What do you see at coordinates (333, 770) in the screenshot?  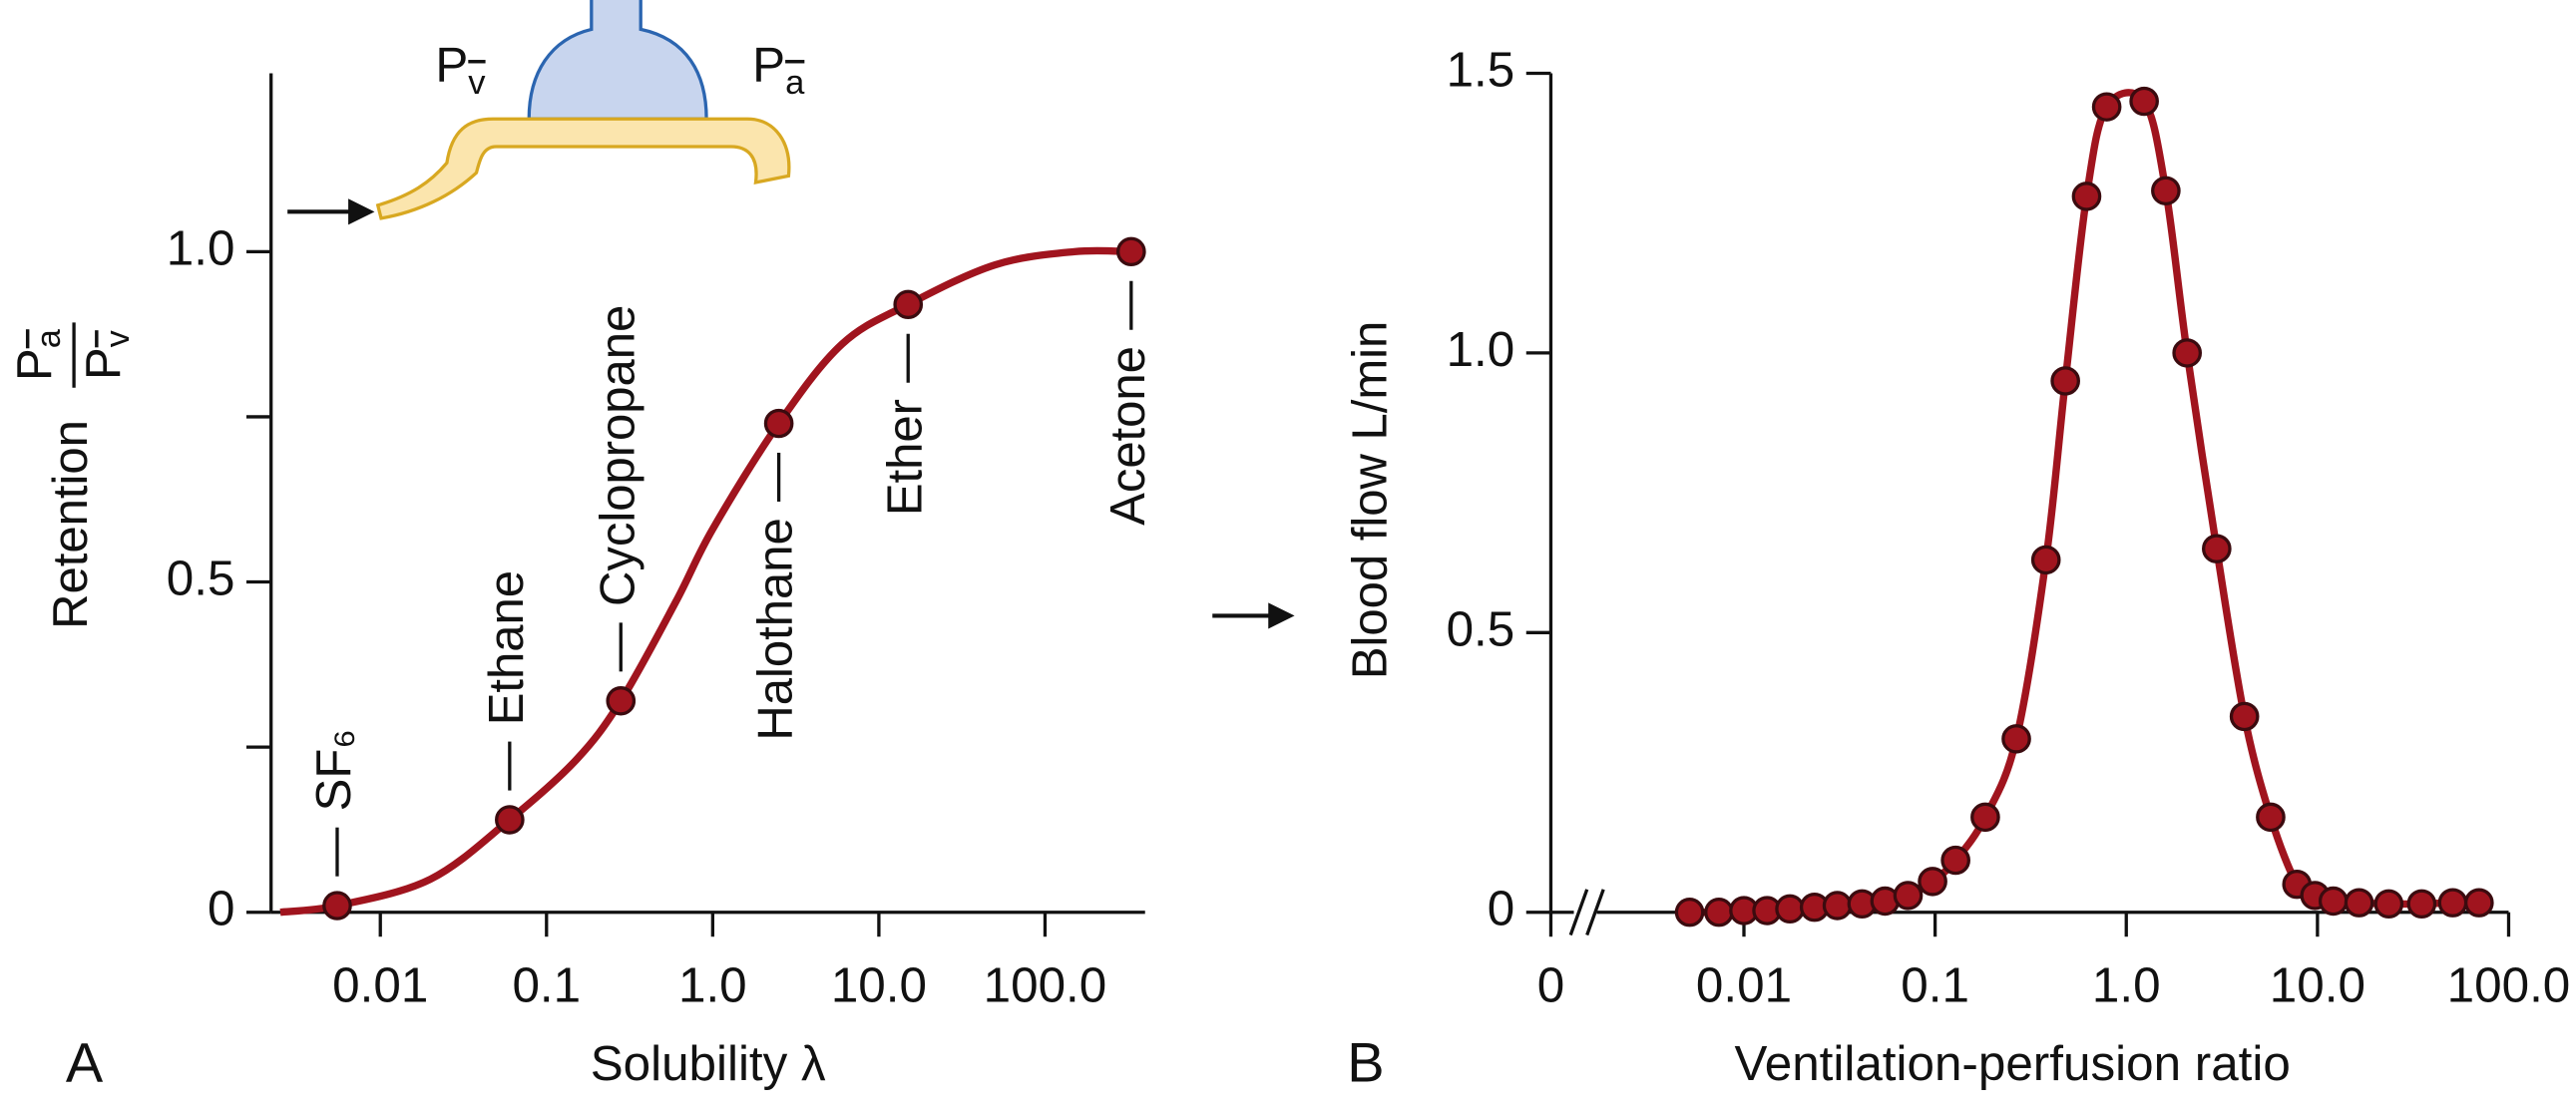 I see `point-label: SF₆` at bounding box center [333, 770].